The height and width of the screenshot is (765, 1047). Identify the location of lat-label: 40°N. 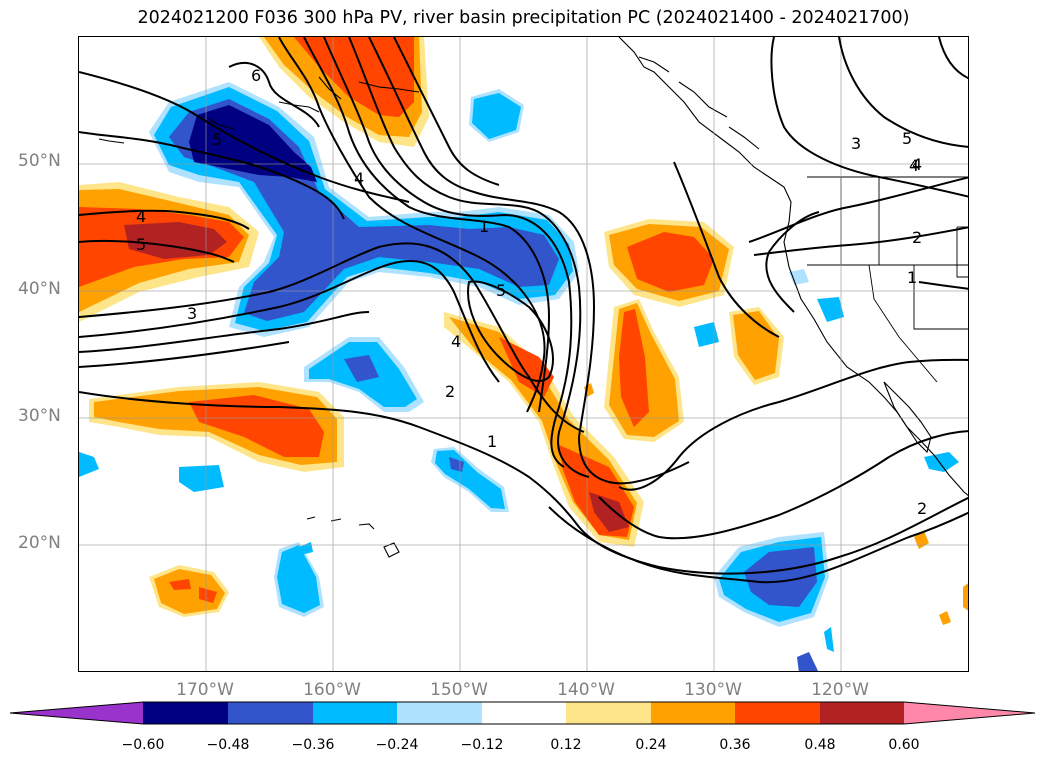
(39, 289).